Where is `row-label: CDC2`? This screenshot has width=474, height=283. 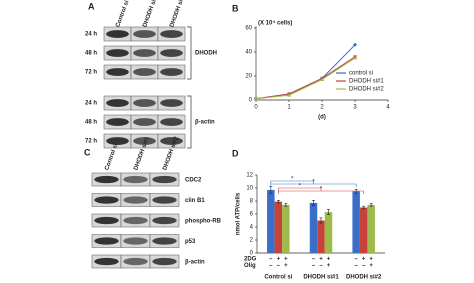 row-label: CDC2 is located at coordinates (193, 181).